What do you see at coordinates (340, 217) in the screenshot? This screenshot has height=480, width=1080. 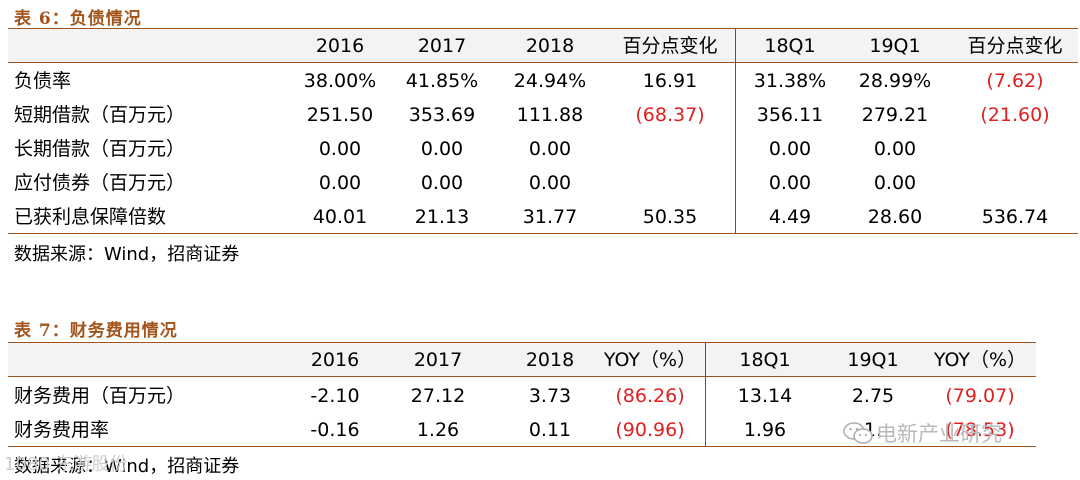 I see `table-cell: 40.01` at bounding box center [340, 217].